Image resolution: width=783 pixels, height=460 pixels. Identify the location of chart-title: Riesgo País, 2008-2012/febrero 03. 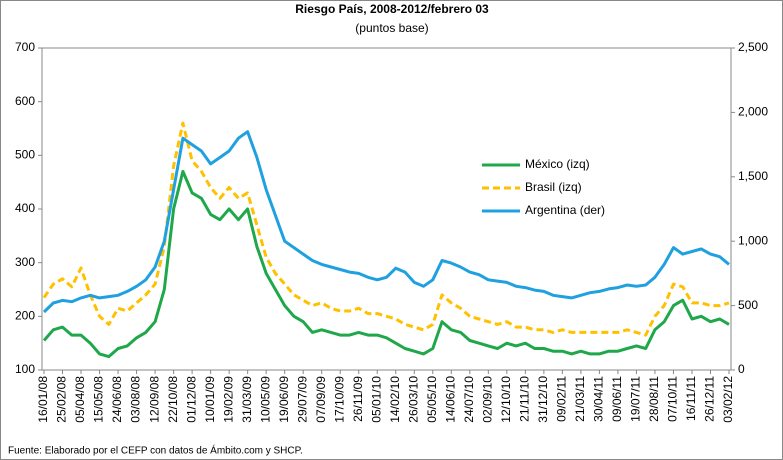
(392, 9).